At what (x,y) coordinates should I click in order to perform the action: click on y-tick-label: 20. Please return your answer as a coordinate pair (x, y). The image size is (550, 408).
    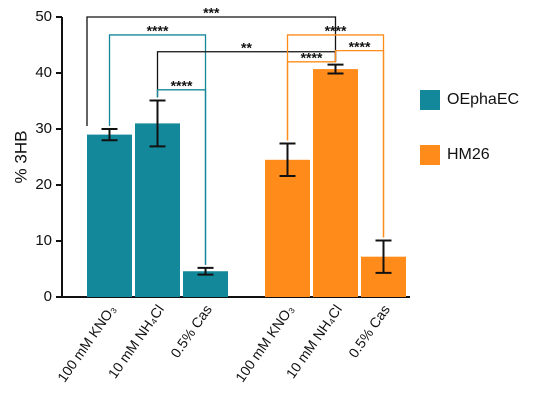
    Looking at the image, I should click on (43, 184).